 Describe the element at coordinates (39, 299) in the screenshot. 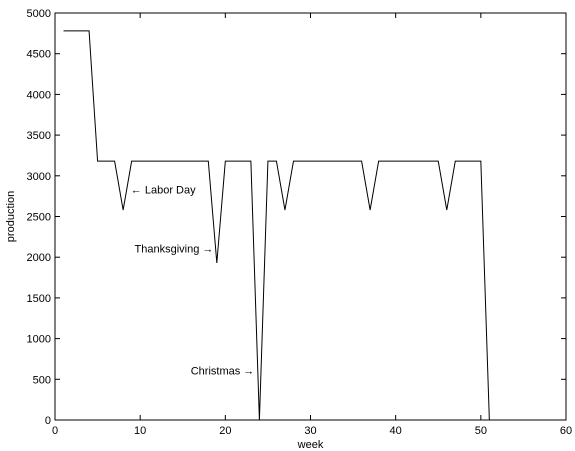

I see `y-tick-label: 1500` at that location.